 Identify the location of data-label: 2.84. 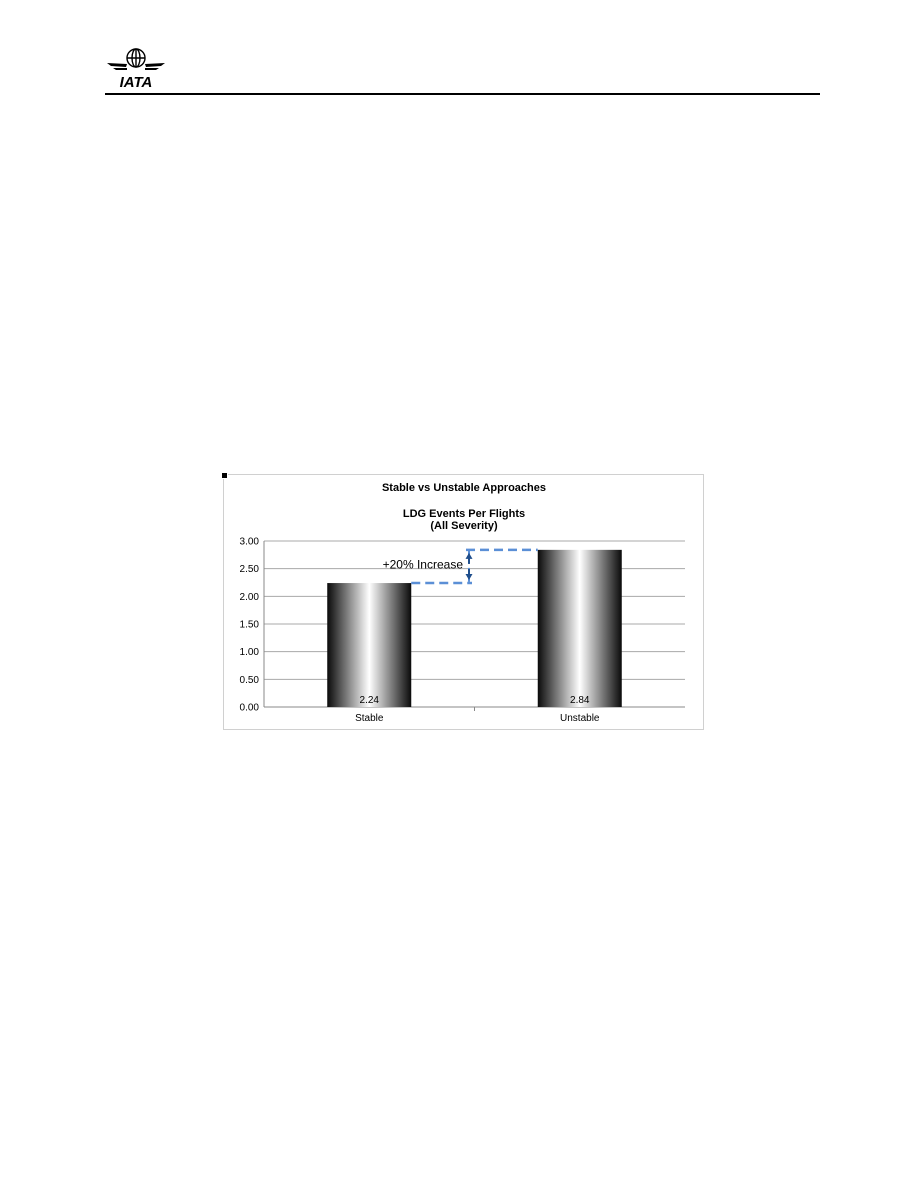
(580, 700).